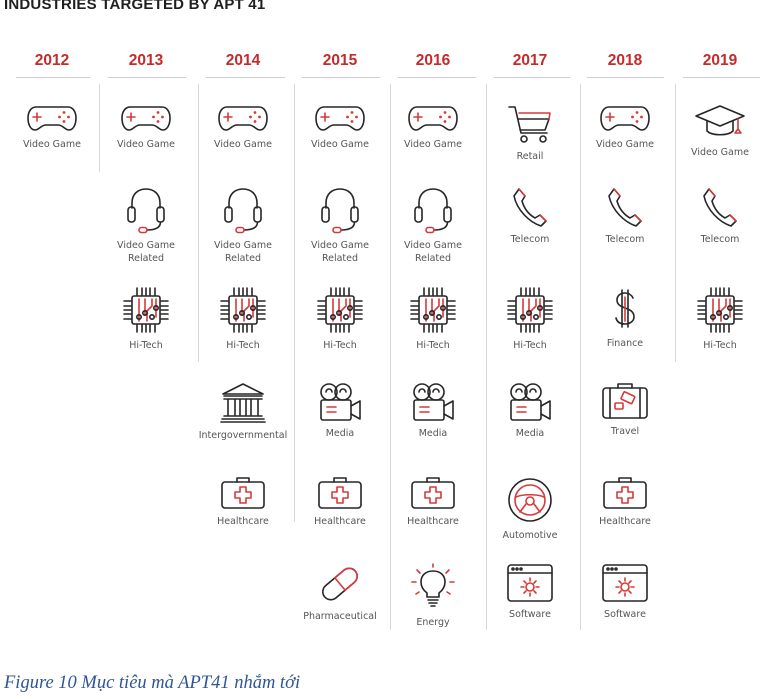 The height and width of the screenshot is (699, 778). What do you see at coordinates (433, 587) in the screenshot?
I see `light-bulb-icon` at bounding box center [433, 587].